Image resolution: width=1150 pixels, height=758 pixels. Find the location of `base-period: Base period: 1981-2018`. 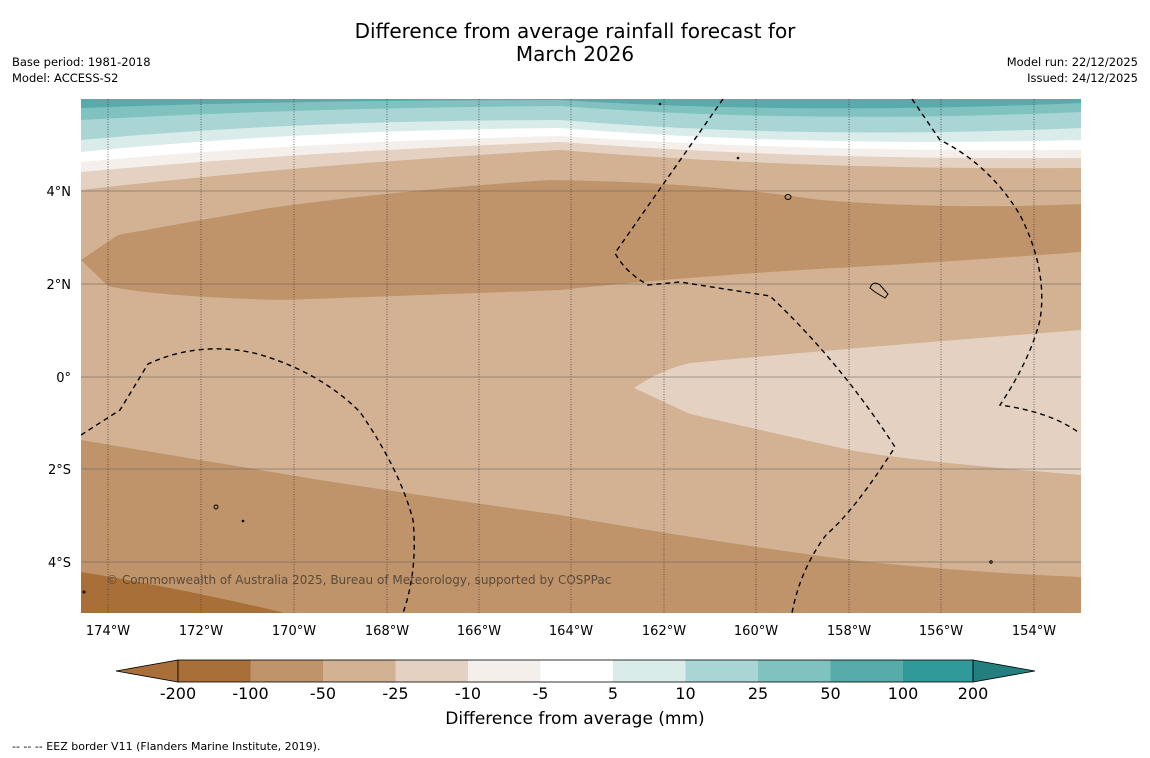

base-period: Base period: 1981-2018 is located at coordinates (81, 62).